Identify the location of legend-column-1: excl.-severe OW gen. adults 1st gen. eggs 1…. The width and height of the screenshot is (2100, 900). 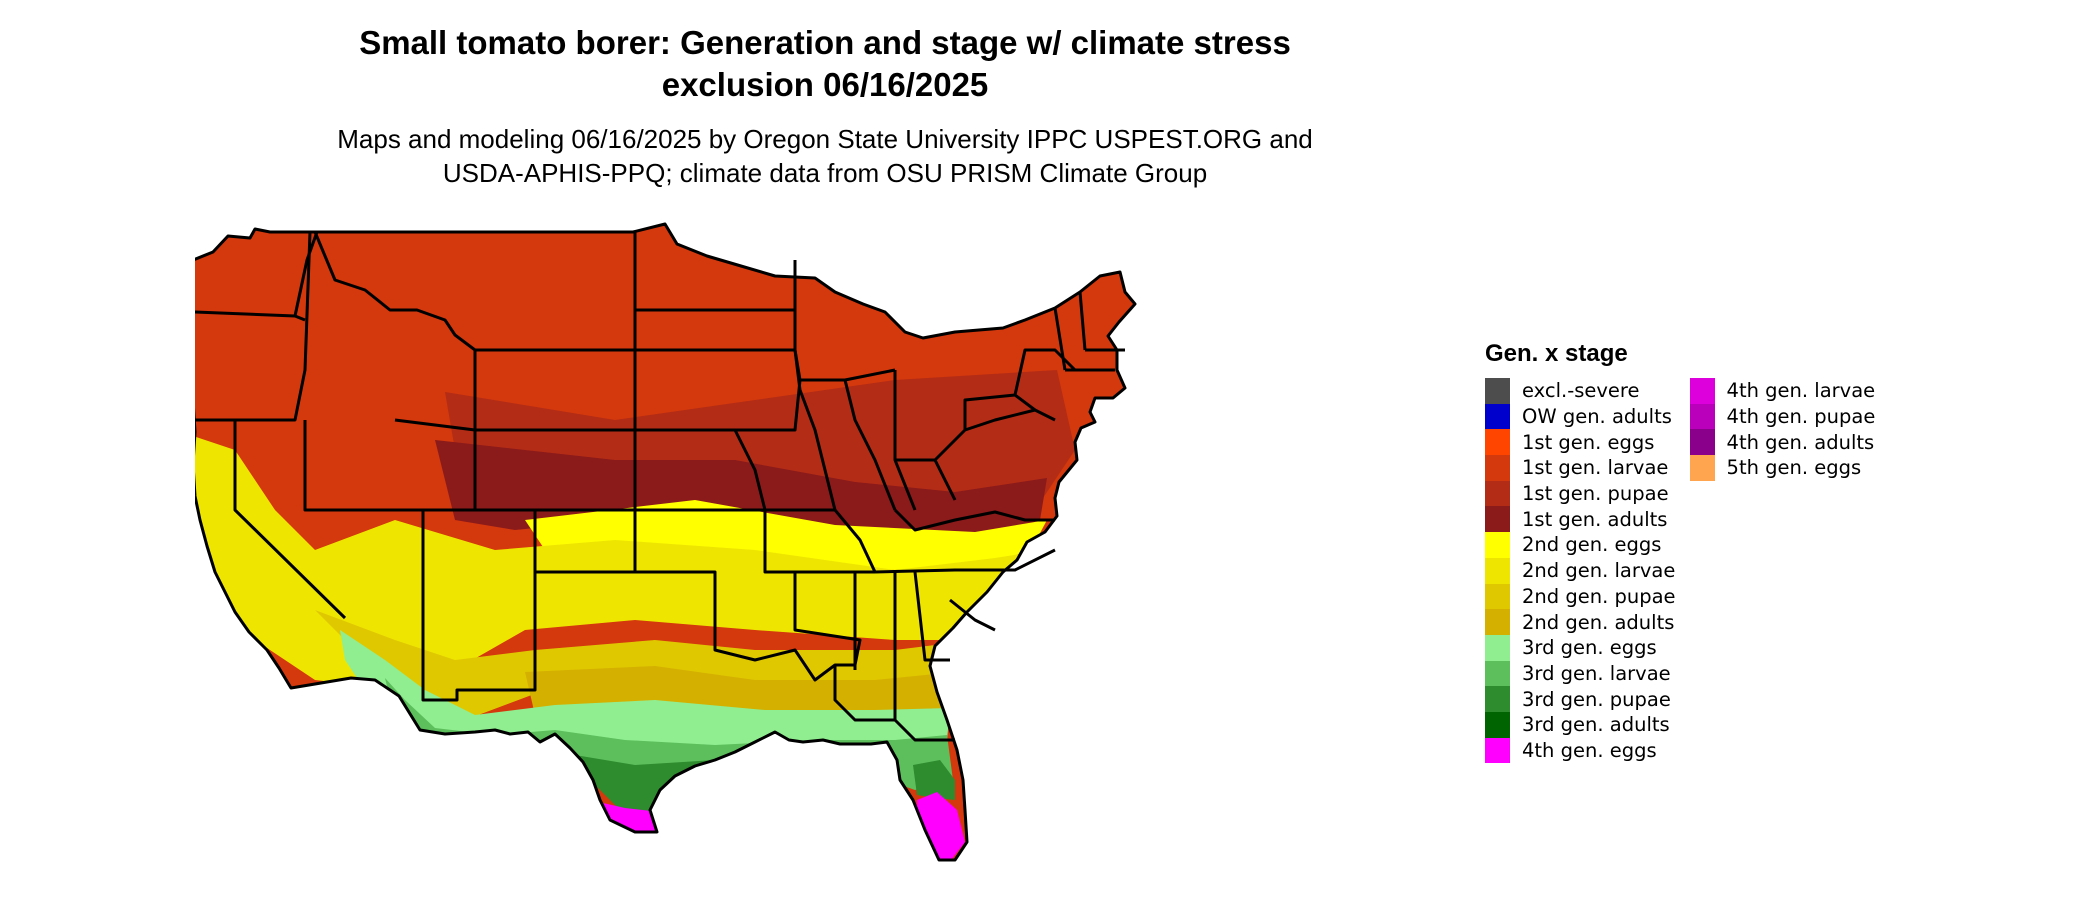
(1580, 571).